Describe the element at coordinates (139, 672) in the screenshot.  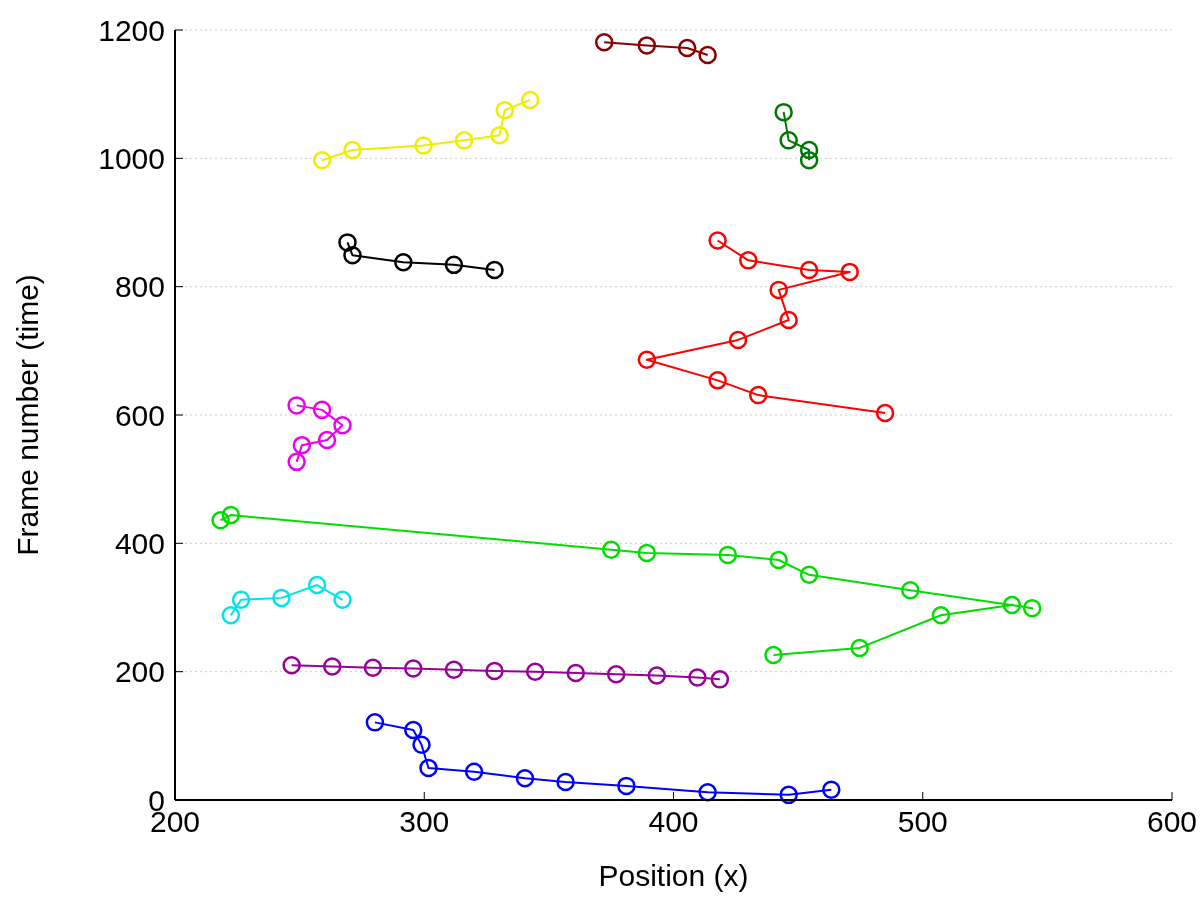
I see `y-tick-label: 200` at that location.